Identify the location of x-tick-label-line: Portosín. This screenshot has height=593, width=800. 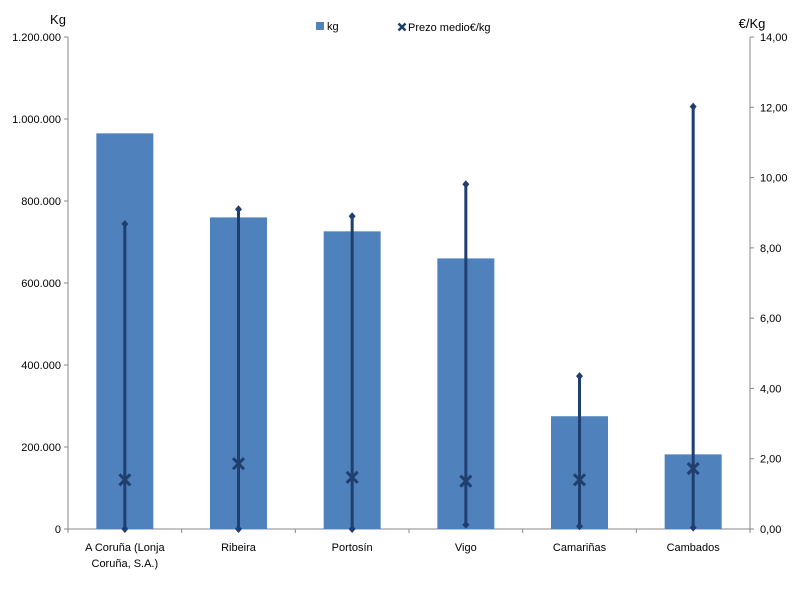
(352, 548).